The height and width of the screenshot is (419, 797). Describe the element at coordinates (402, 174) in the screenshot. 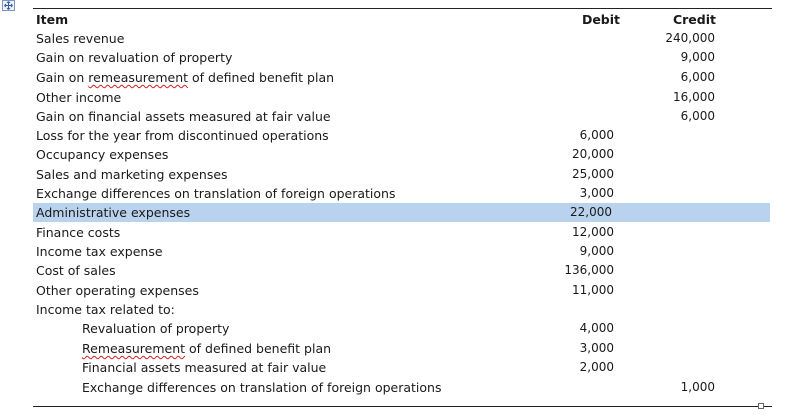

I see `table-row: Sales and marketing expenses 25,000` at that location.